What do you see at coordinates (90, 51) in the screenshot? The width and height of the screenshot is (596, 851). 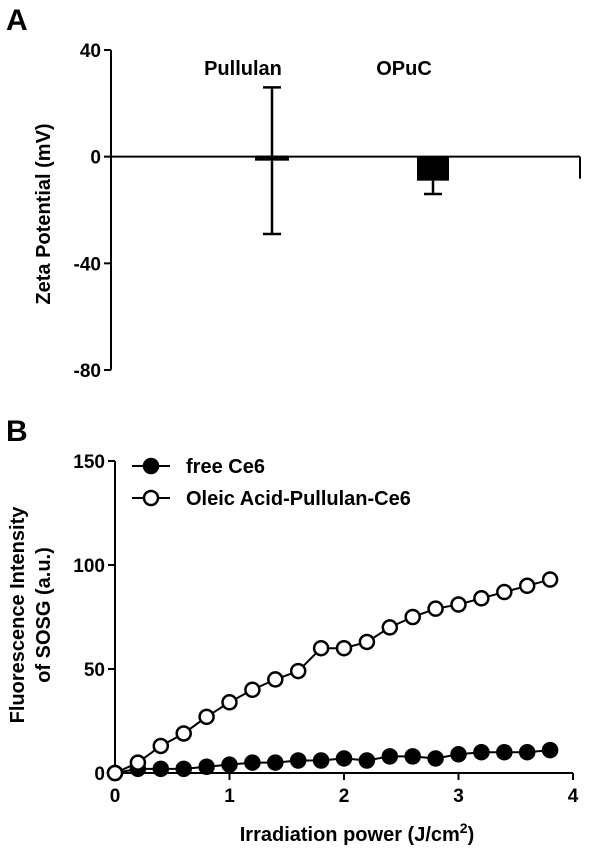 I see `chart-a-ytick-label: 40` at bounding box center [90, 51].